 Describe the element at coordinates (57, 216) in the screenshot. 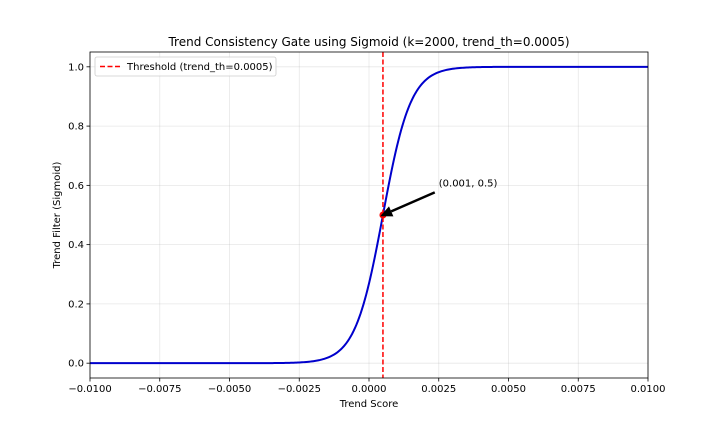

I see `y-axis-label: Trend Filter (Sigmoid)` at that location.